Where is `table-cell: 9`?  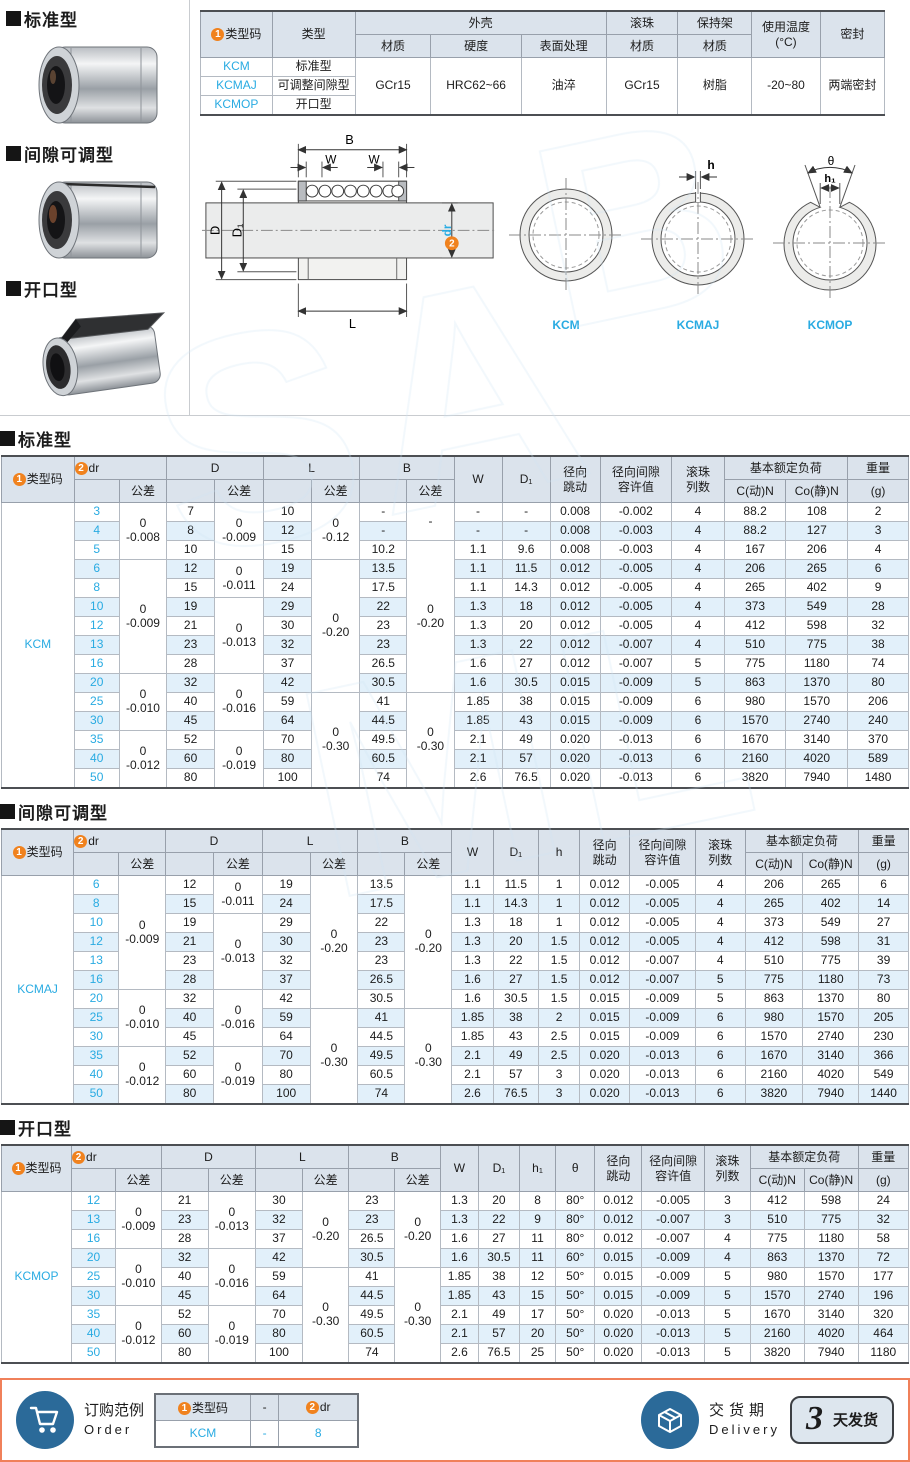 table-cell: 9 is located at coordinates (537, 1220).